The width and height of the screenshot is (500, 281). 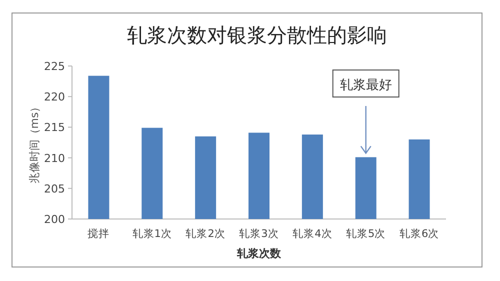 What do you see at coordinates (206, 234) in the screenshot?
I see `x-tick-label: 轧浆2次` at bounding box center [206, 234].